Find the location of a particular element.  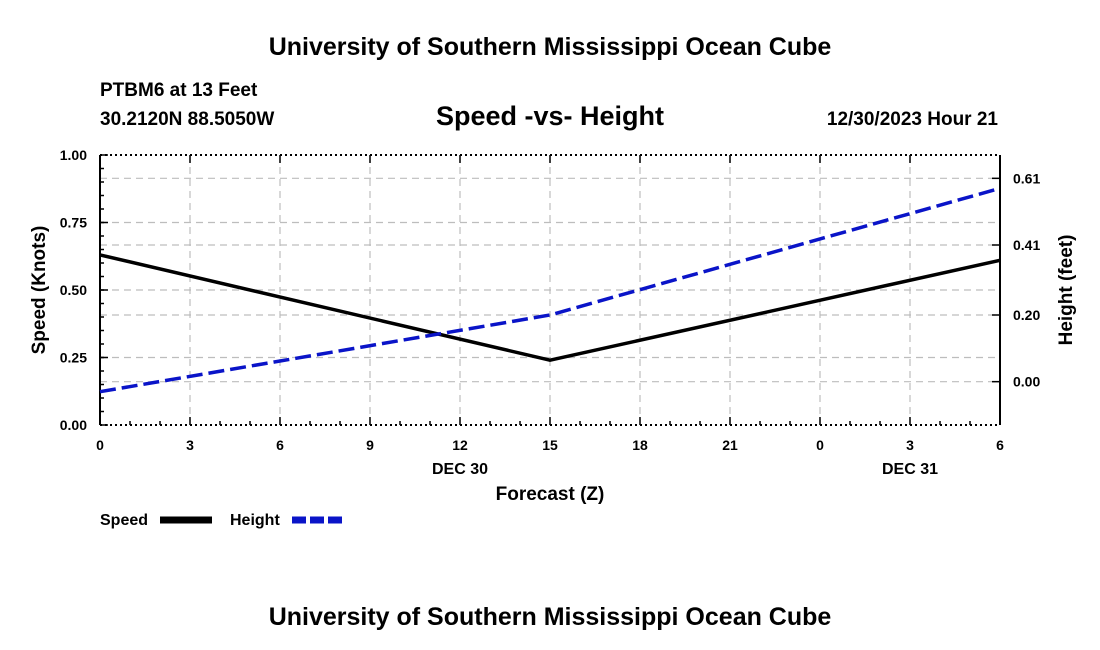

x-tick-label: 21 is located at coordinates (730, 445).